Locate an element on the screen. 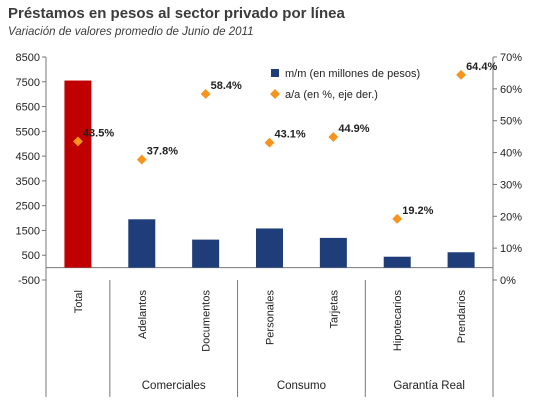 This screenshot has width=533, height=405. point-personales is located at coordinates (269, 142).